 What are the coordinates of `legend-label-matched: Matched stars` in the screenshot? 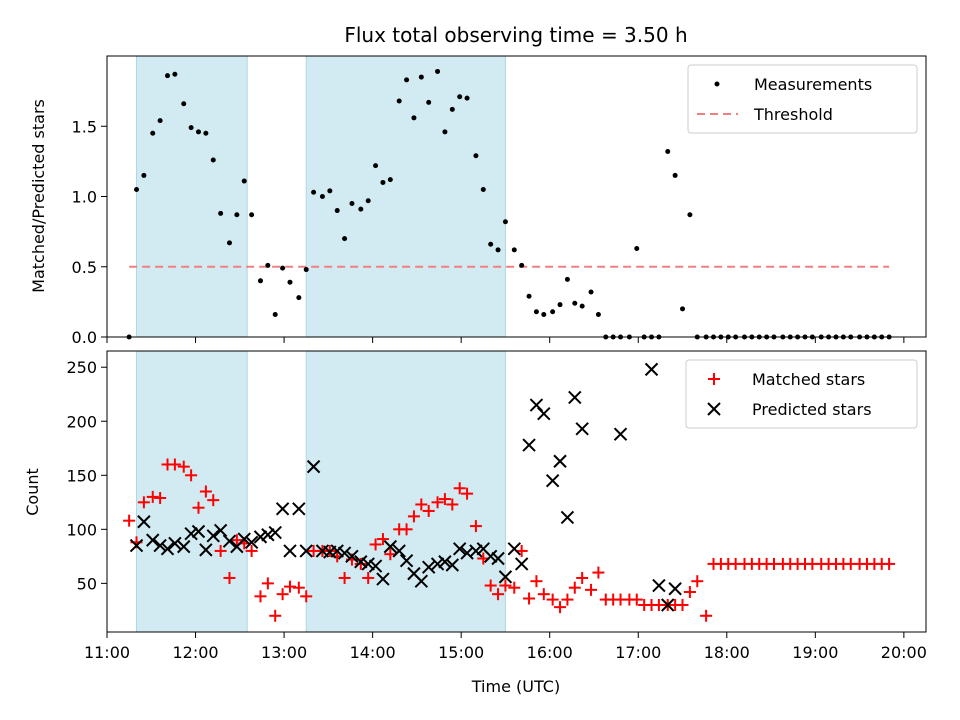 It's located at (808, 379).